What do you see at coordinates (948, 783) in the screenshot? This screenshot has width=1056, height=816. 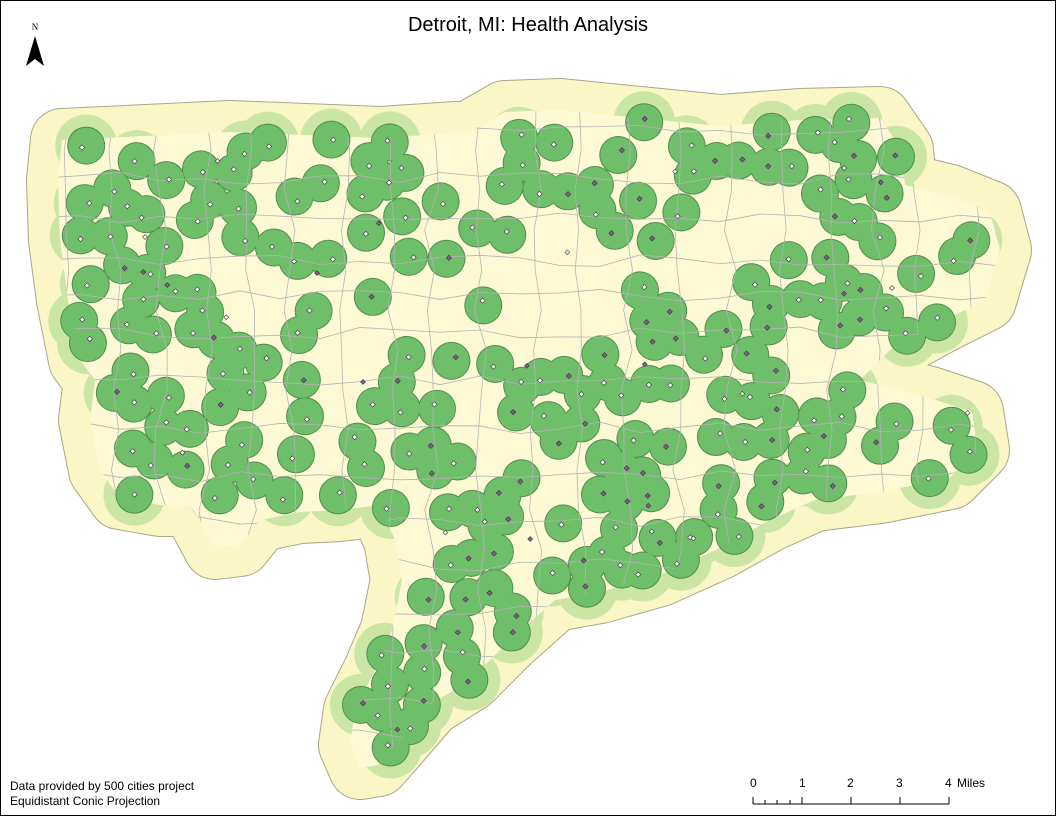 I see `scale-tick-4: 4` at bounding box center [948, 783].